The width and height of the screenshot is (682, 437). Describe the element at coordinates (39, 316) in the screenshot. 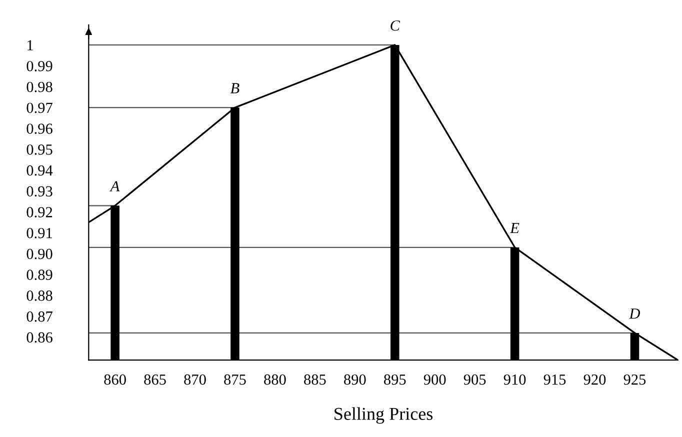

I see `y-tick-label: 0.87` at that location.